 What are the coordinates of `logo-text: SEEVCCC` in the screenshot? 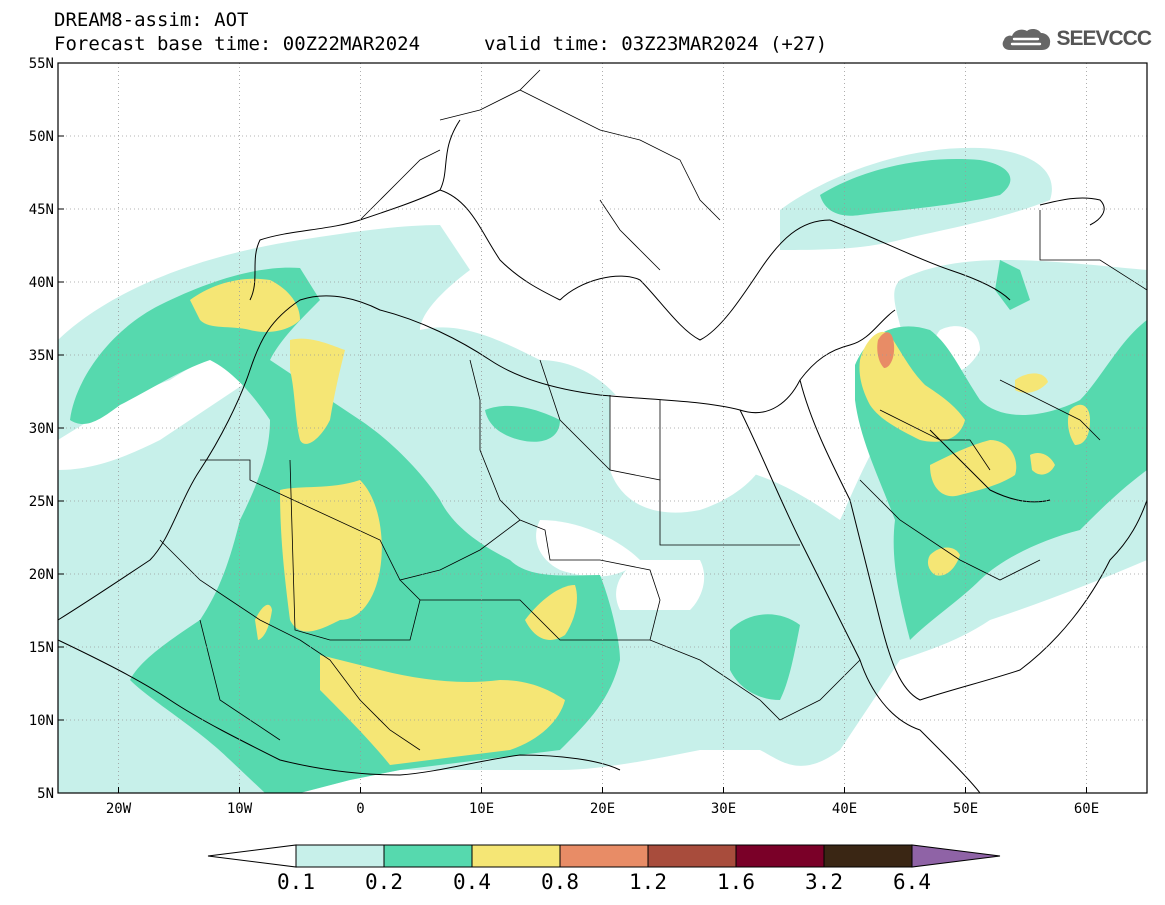 It's located at (1104, 38).